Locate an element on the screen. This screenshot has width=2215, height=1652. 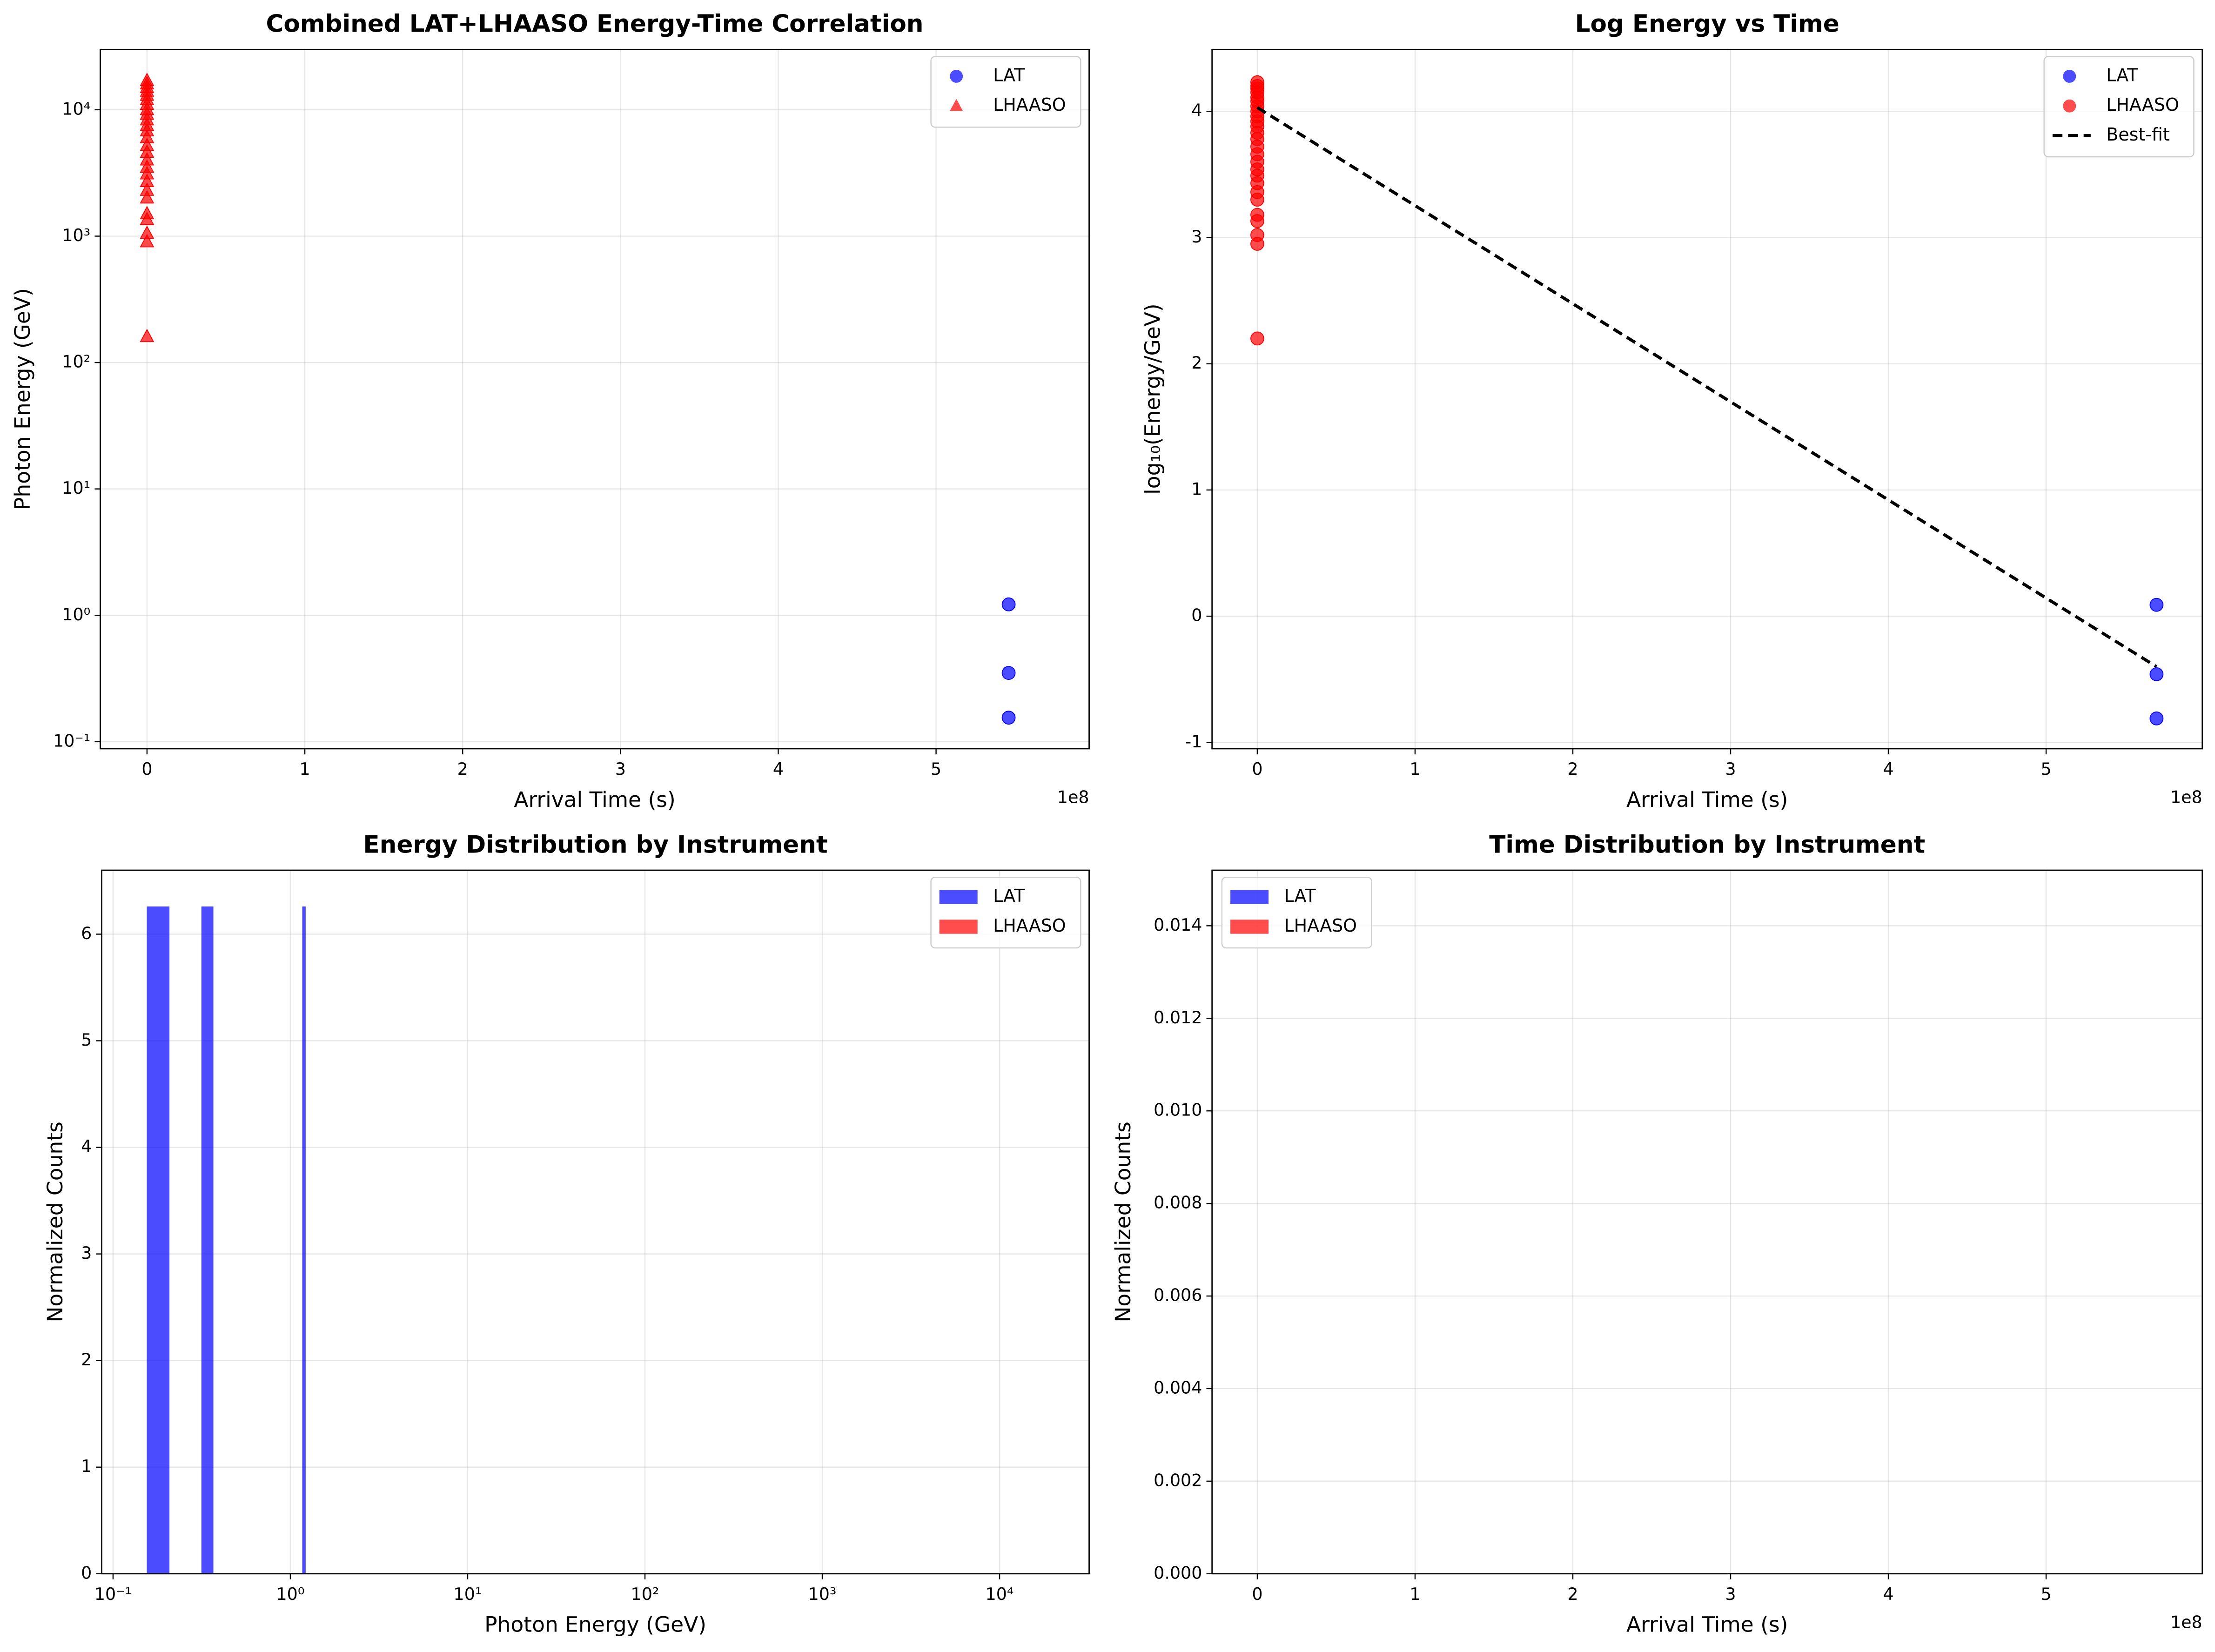
x-tick-label: 10⁴ is located at coordinates (1000, 1594).